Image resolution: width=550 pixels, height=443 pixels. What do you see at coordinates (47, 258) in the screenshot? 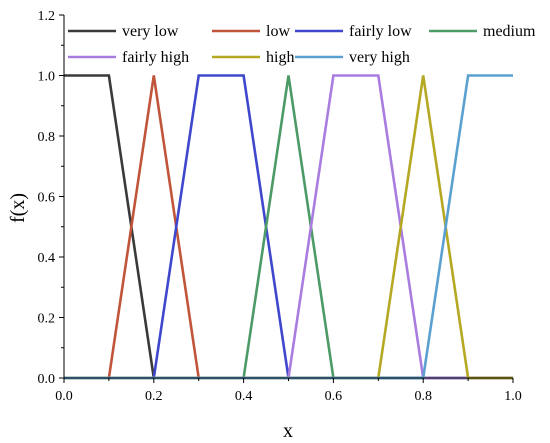
I see `y-tick-label: 0.4` at bounding box center [47, 258].